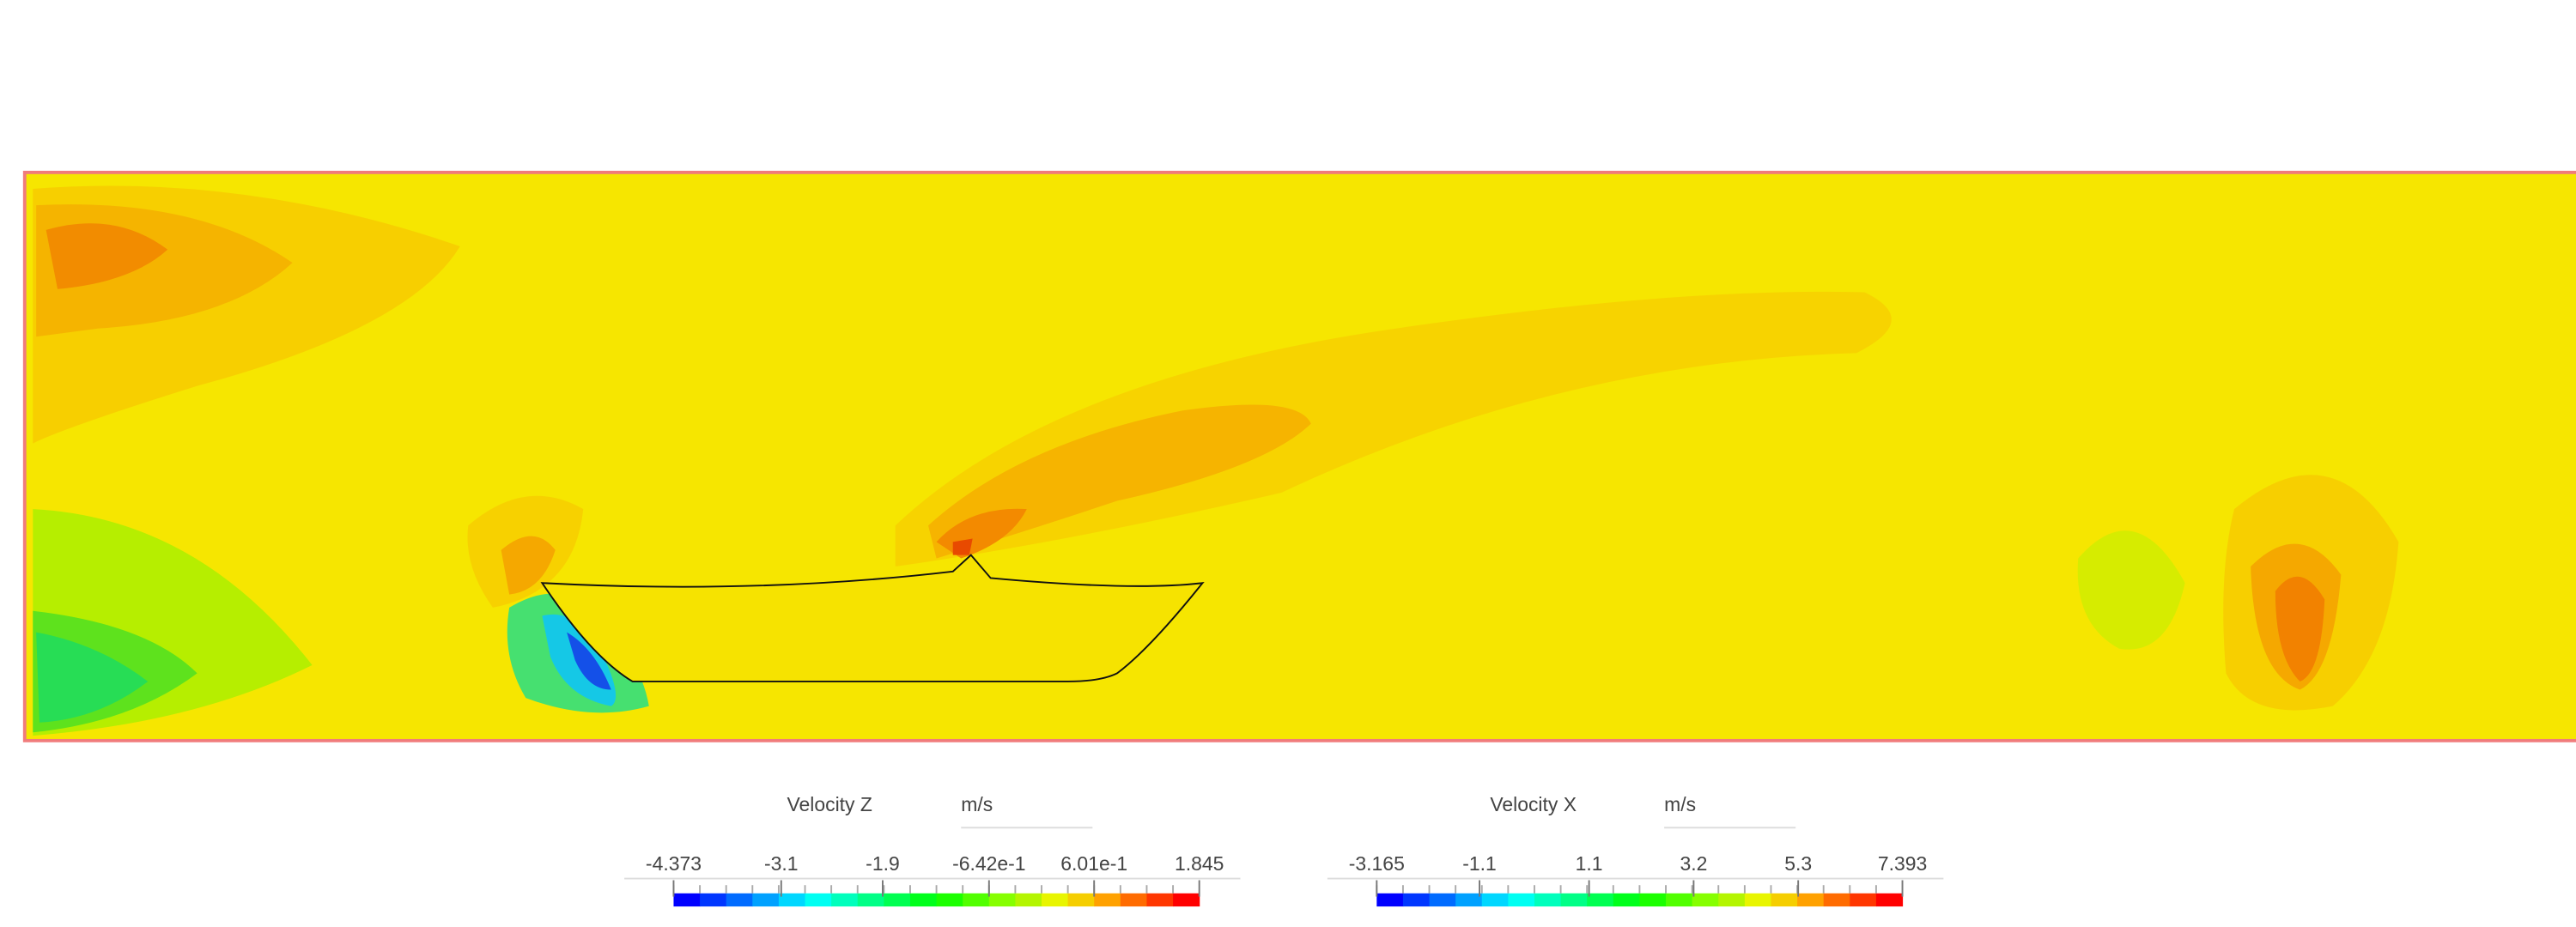 This screenshot has width=2576, height=927. I want to click on tick-label: -3.1, so click(781, 863).